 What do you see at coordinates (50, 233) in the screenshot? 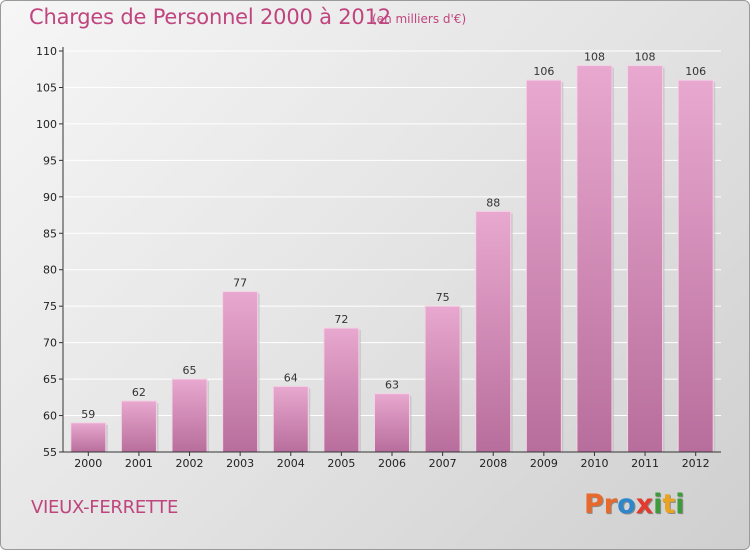
I see `y-tick-label: 85` at bounding box center [50, 233].